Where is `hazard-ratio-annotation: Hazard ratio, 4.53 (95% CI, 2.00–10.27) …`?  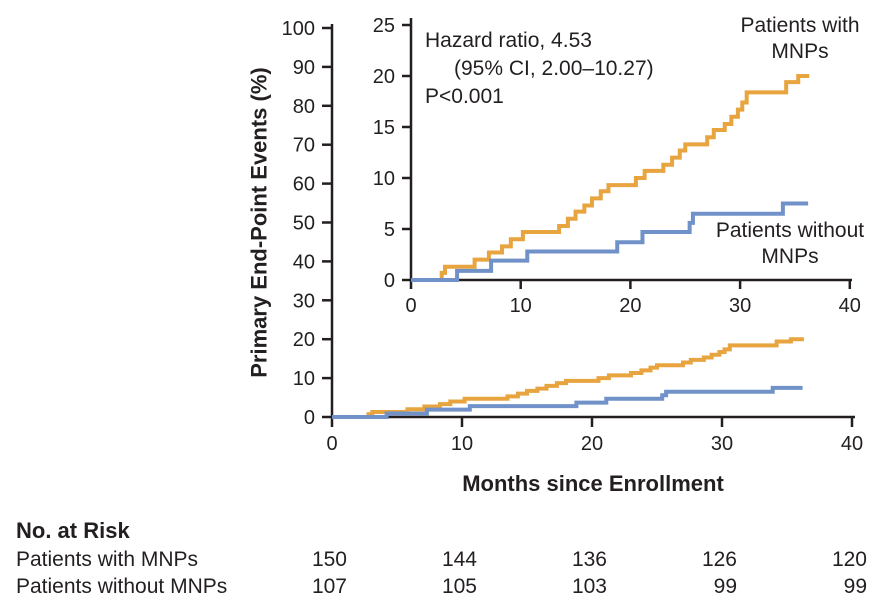
hazard-ratio-annotation: Hazard ratio, 4.53 (95% CI, 2.00–10.27) … is located at coordinates (539, 69).